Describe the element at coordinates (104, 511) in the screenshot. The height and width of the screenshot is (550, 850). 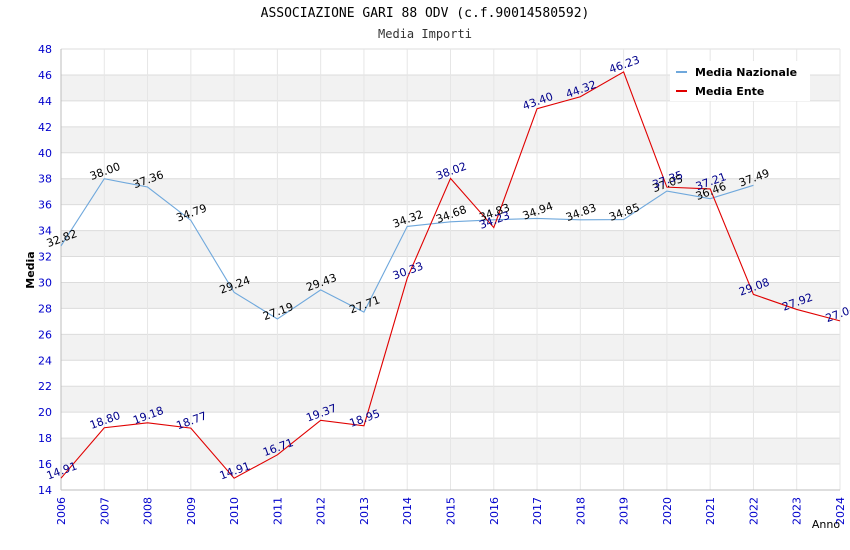
I see `x-tick-label: 2007` at that location.